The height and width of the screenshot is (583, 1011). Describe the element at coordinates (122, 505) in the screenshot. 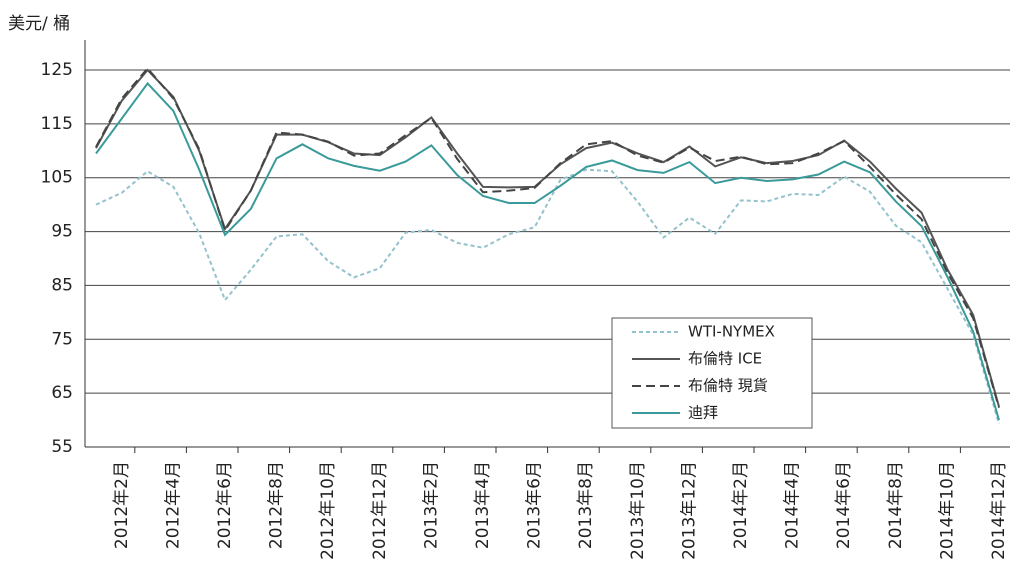

I see `x-tick-label: 2012年2月` at that location.